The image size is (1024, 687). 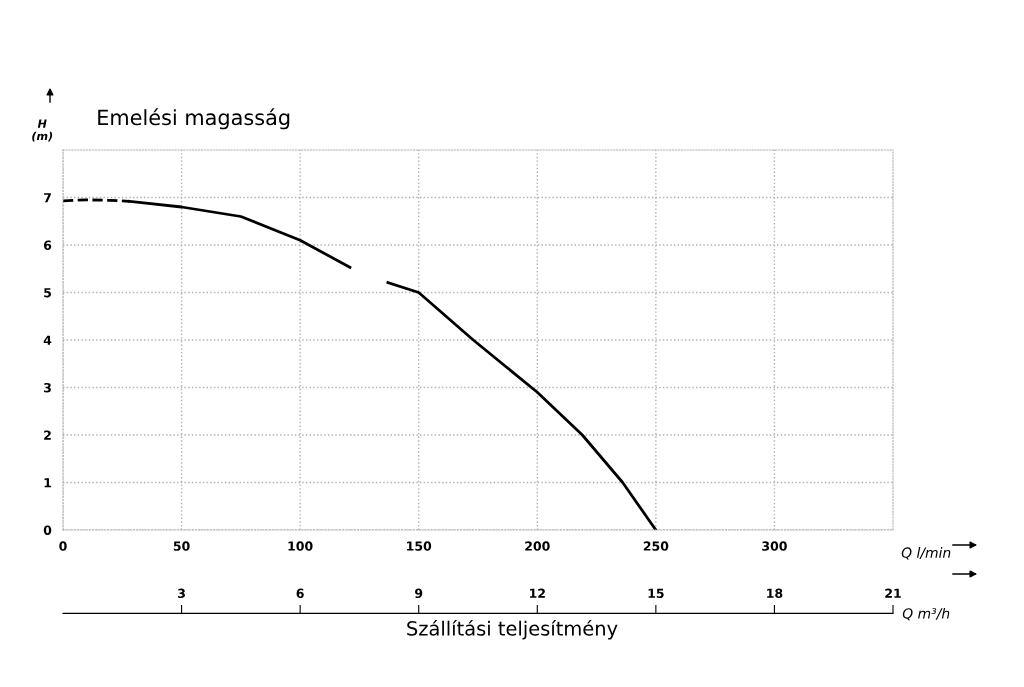 I want to click on x2-tick-label: 12, so click(x=537, y=593).